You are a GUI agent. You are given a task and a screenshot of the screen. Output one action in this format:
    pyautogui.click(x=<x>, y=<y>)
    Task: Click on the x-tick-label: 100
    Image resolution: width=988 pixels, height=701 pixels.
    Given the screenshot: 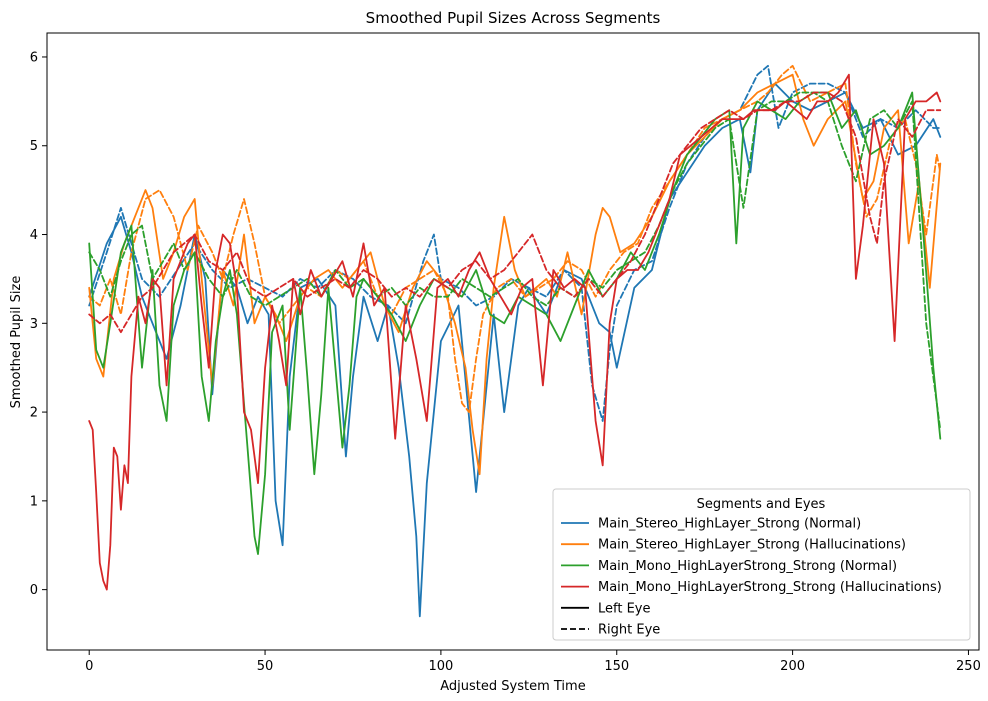 What is the action you would take?
    pyautogui.click(x=440, y=666)
    